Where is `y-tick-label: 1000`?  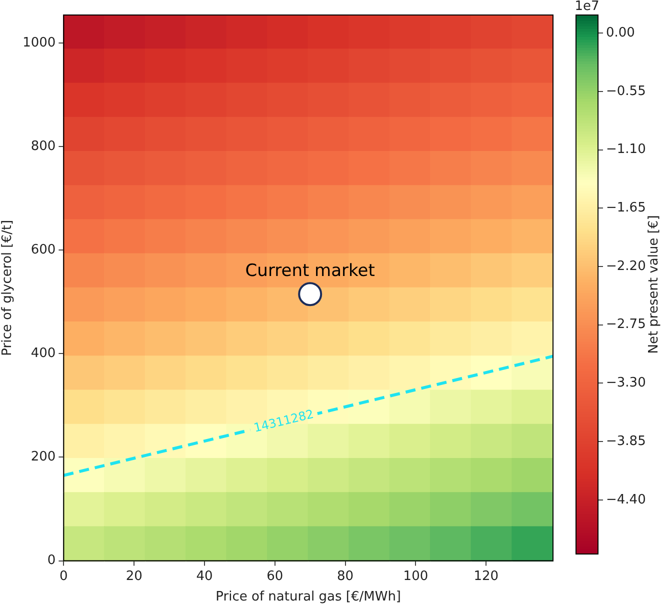 y-tick-label: 1000 is located at coordinates (39, 42).